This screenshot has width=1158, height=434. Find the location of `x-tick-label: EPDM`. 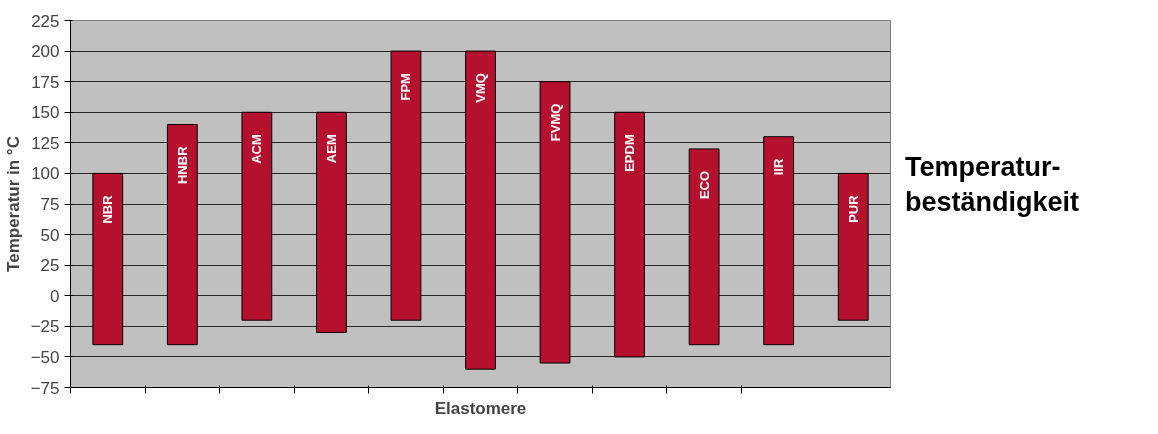

x-tick-label: EPDM is located at coordinates (630, 153).